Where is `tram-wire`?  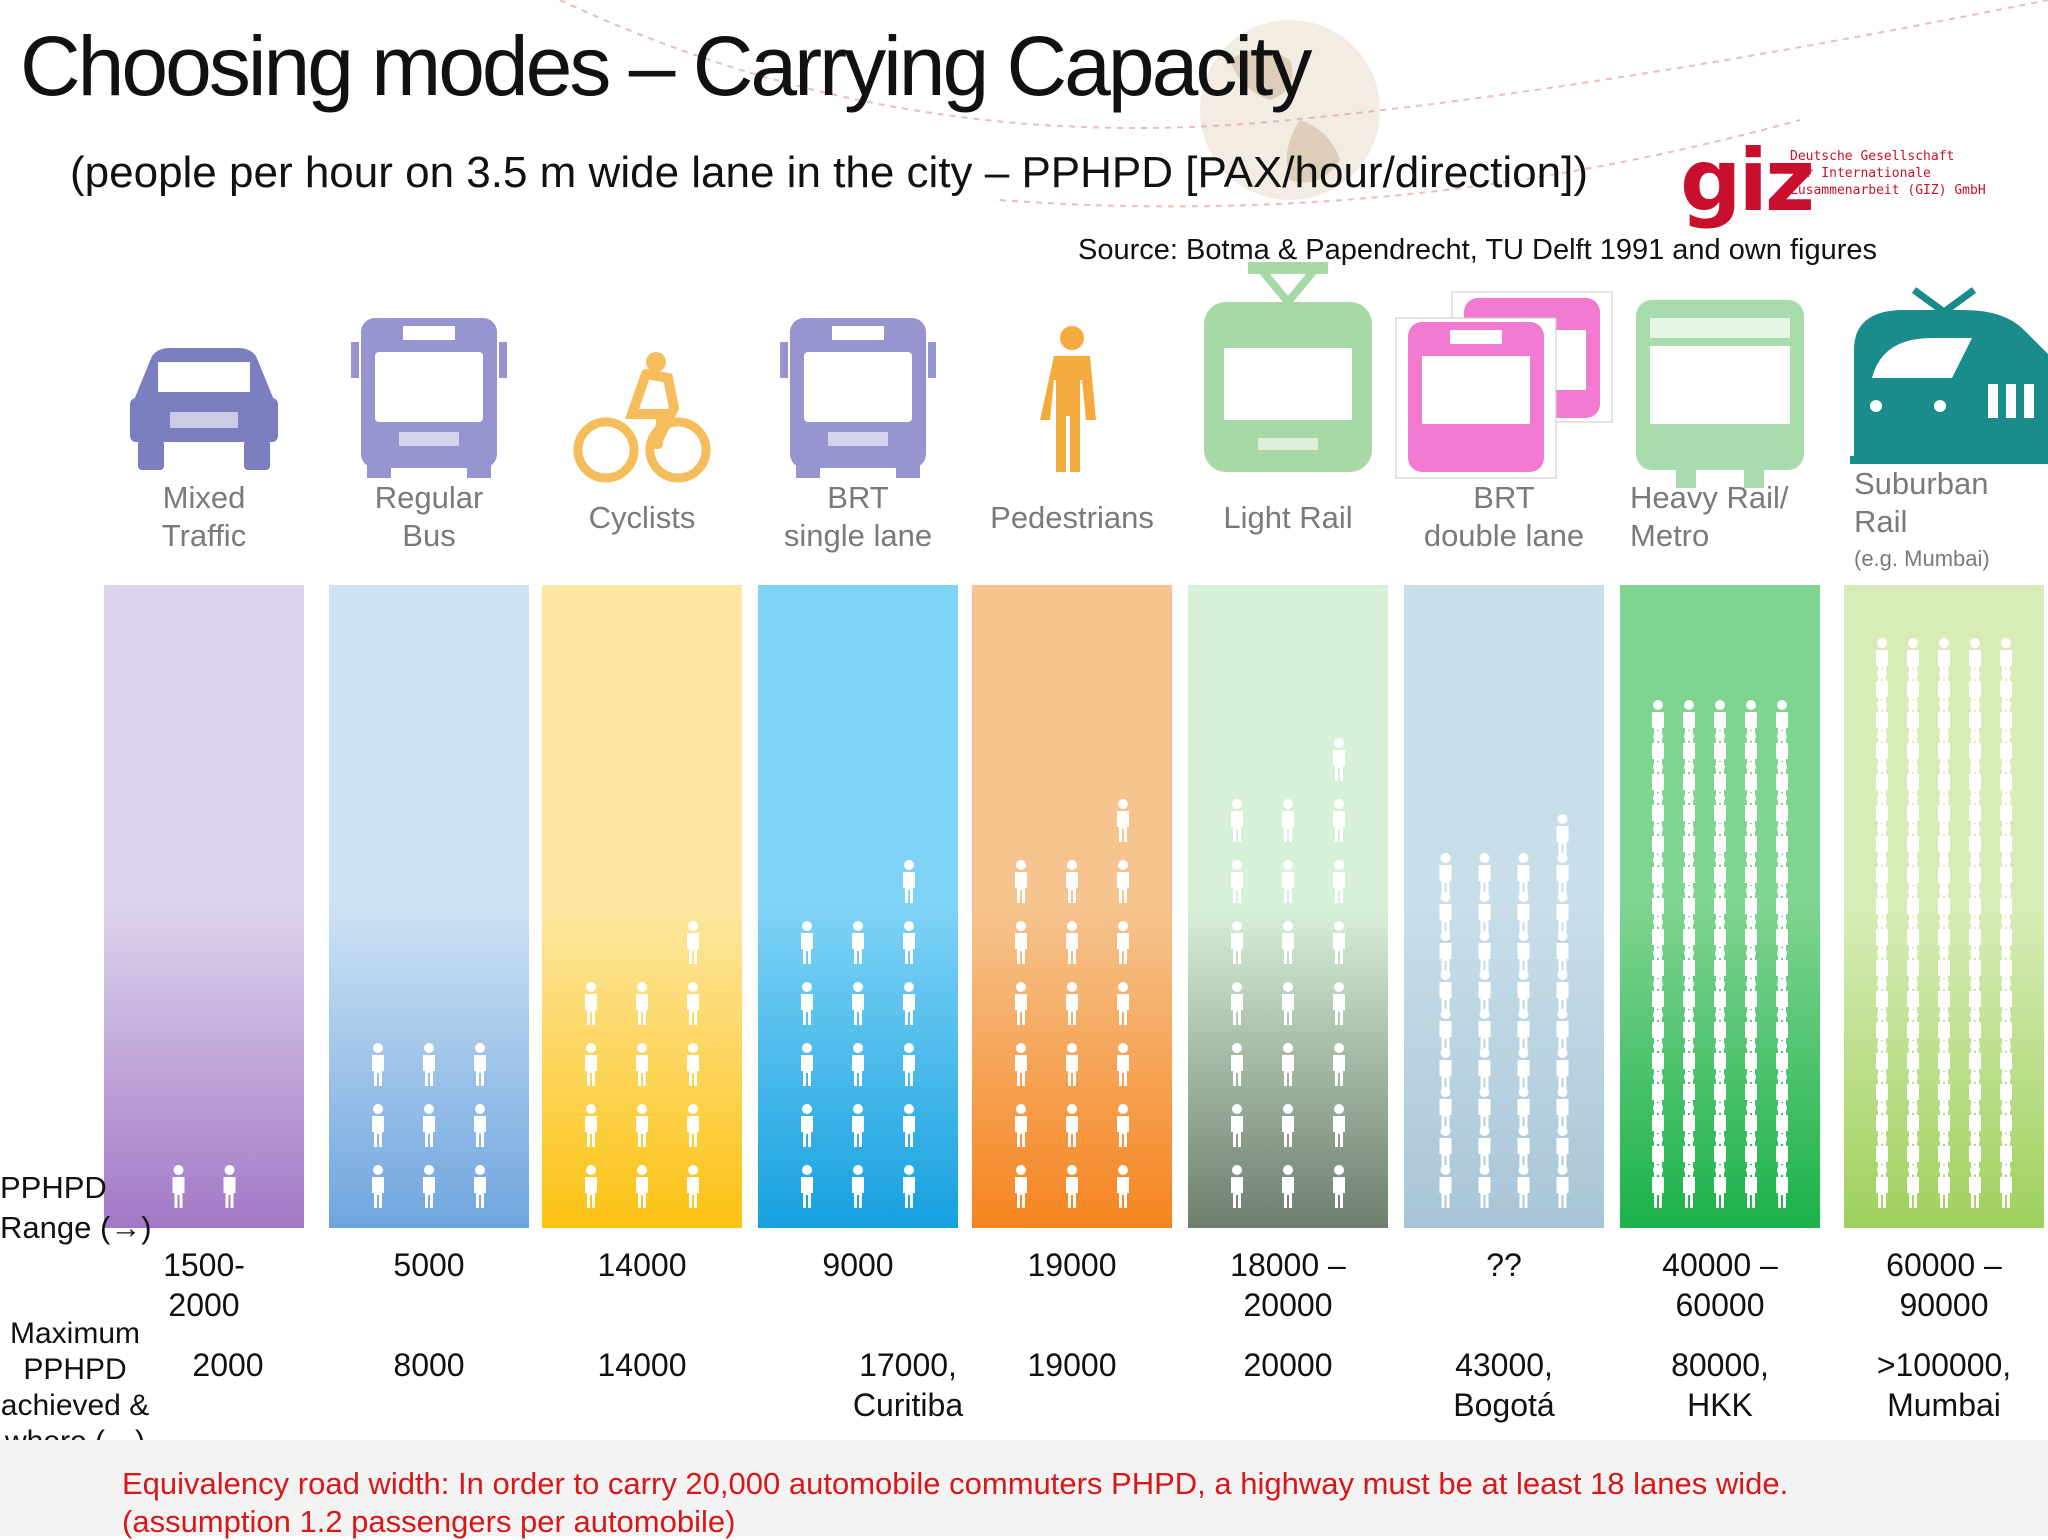 tram-wire is located at coordinates (1288, 268).